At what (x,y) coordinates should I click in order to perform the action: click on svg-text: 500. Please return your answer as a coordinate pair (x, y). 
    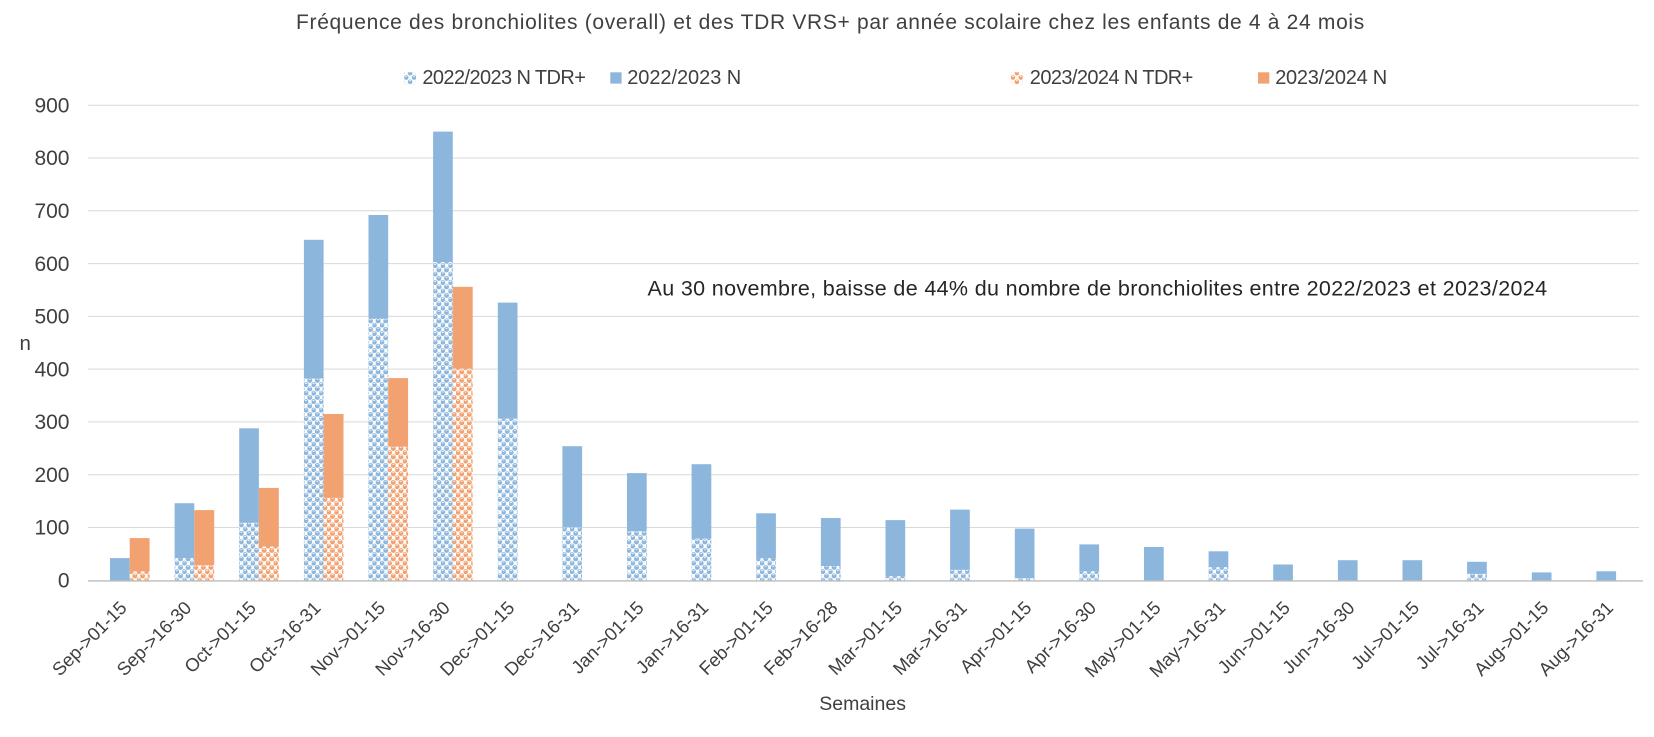
    Looking at the image, I should click on (51, 317).